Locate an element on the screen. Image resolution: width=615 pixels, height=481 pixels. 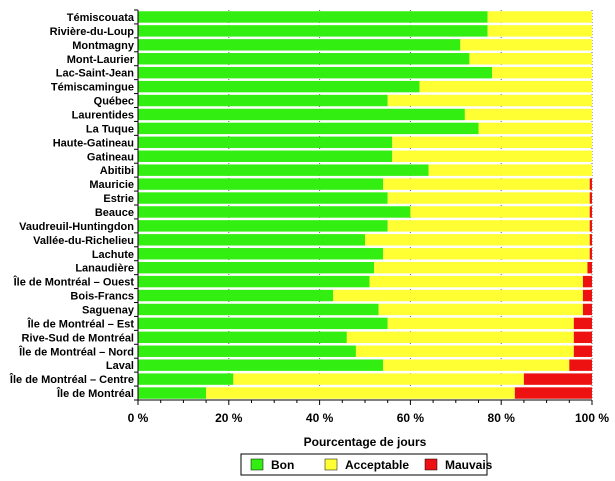
category-label: Île de Montréal – Centre is located at coordinates (71, 379).